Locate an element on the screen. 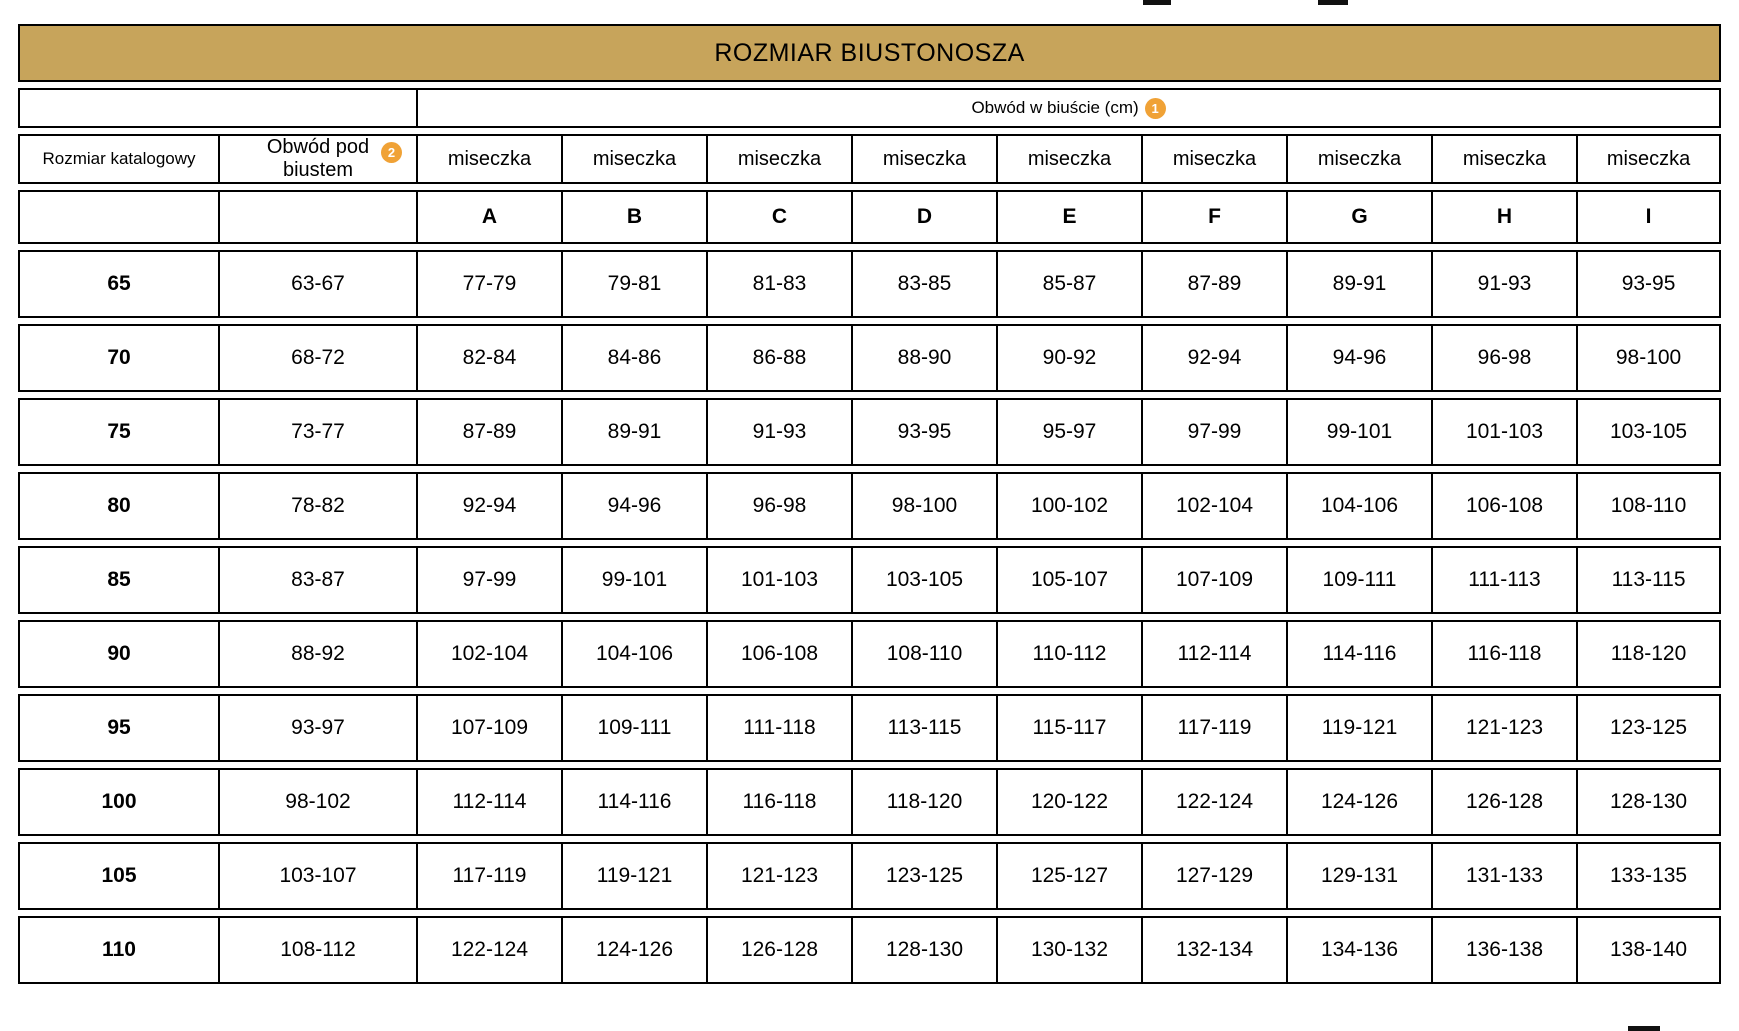 The image size is (1739, 1031). cup-range-cell: 108-110 is located at coordinates (1649, 506).